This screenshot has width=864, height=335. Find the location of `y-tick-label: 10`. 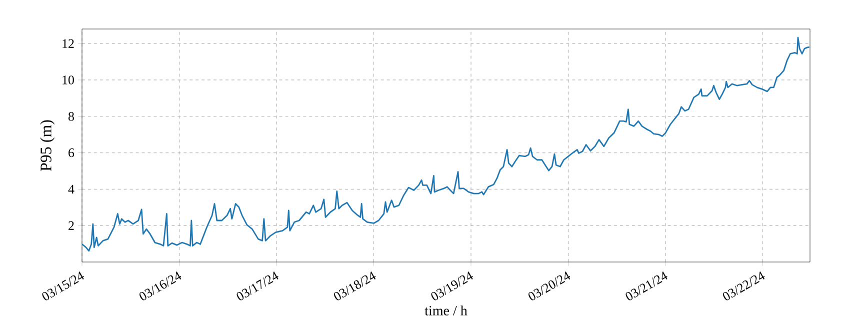

y-tick-label: 10 is located at coordinates (68, 80).